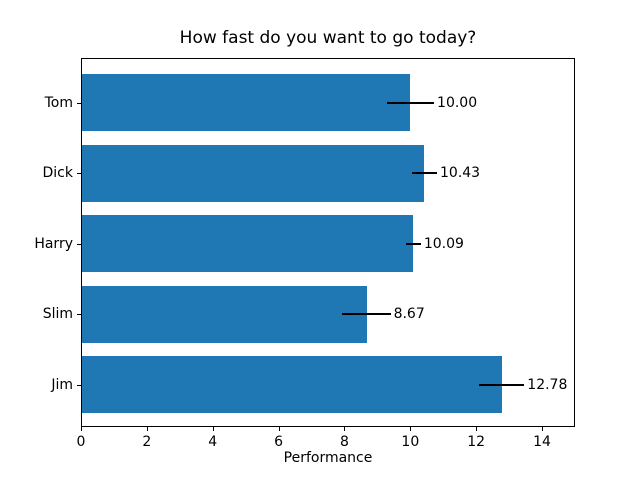  What do you see at coordinates (57, 314) in the screenshot?
I see `y-tick-label: Slim` at bounding box center [57, 314].